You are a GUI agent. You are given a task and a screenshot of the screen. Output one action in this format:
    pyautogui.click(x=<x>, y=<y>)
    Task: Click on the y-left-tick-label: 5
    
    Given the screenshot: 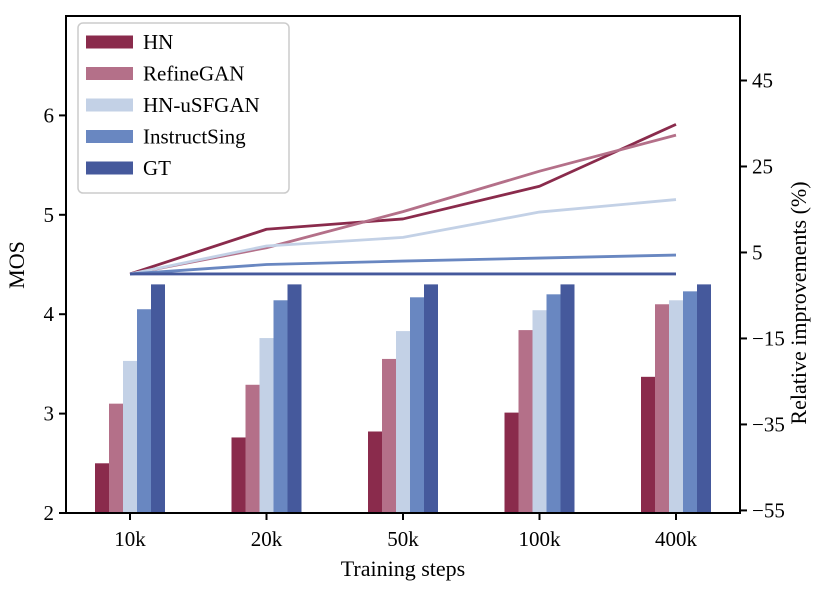 What is the action you would take?
    pyautogui.click(x=49, y=215)
    